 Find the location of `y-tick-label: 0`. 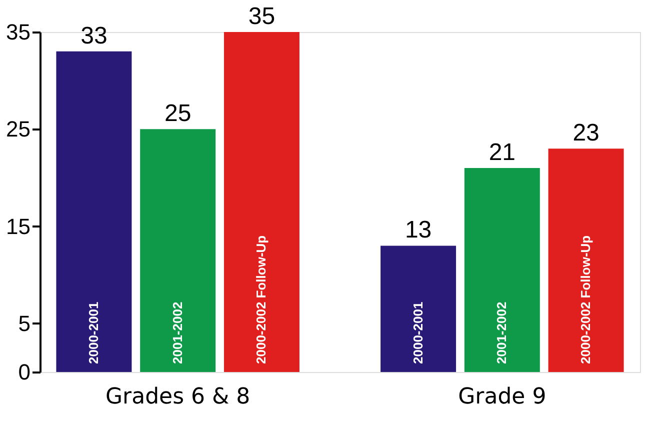

y-tick-label: 0 is located at coordinates (24, 372).